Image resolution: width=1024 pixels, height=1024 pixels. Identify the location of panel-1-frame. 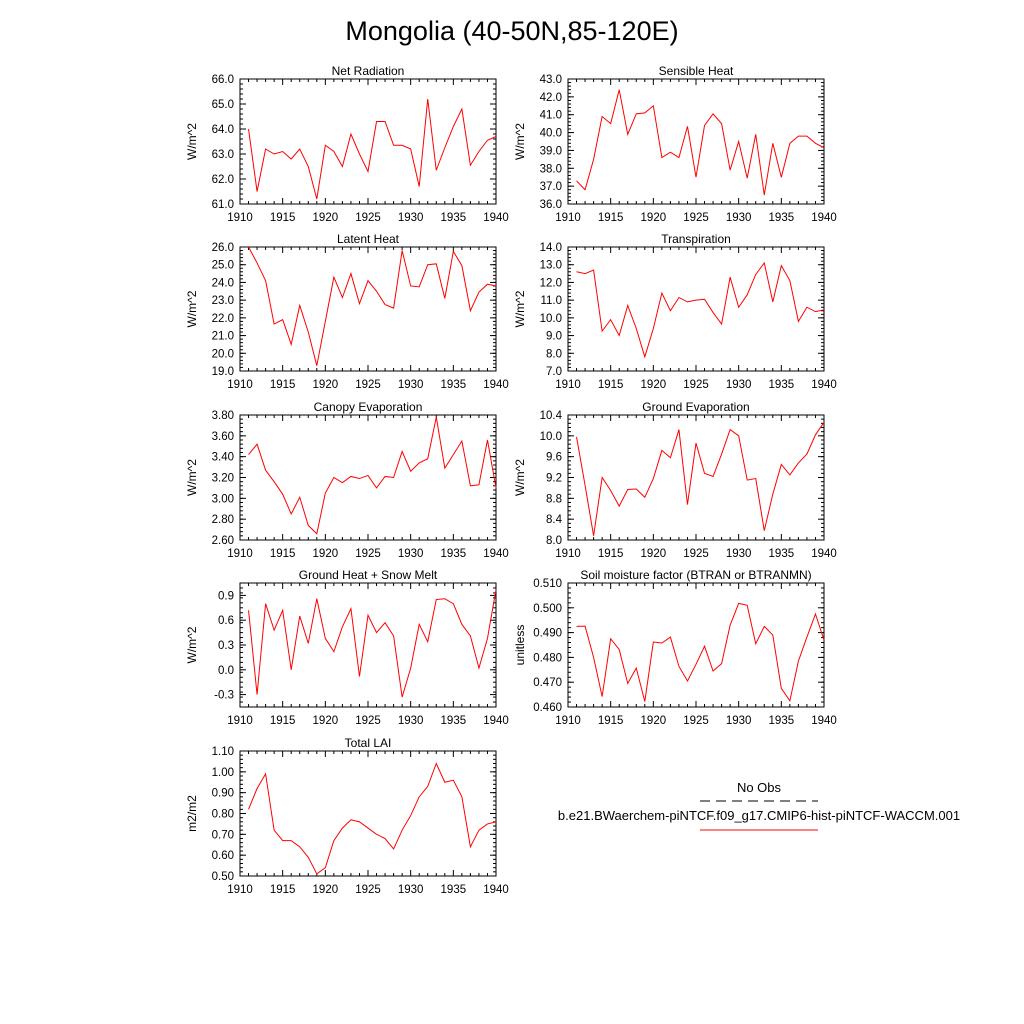
(368, 141).